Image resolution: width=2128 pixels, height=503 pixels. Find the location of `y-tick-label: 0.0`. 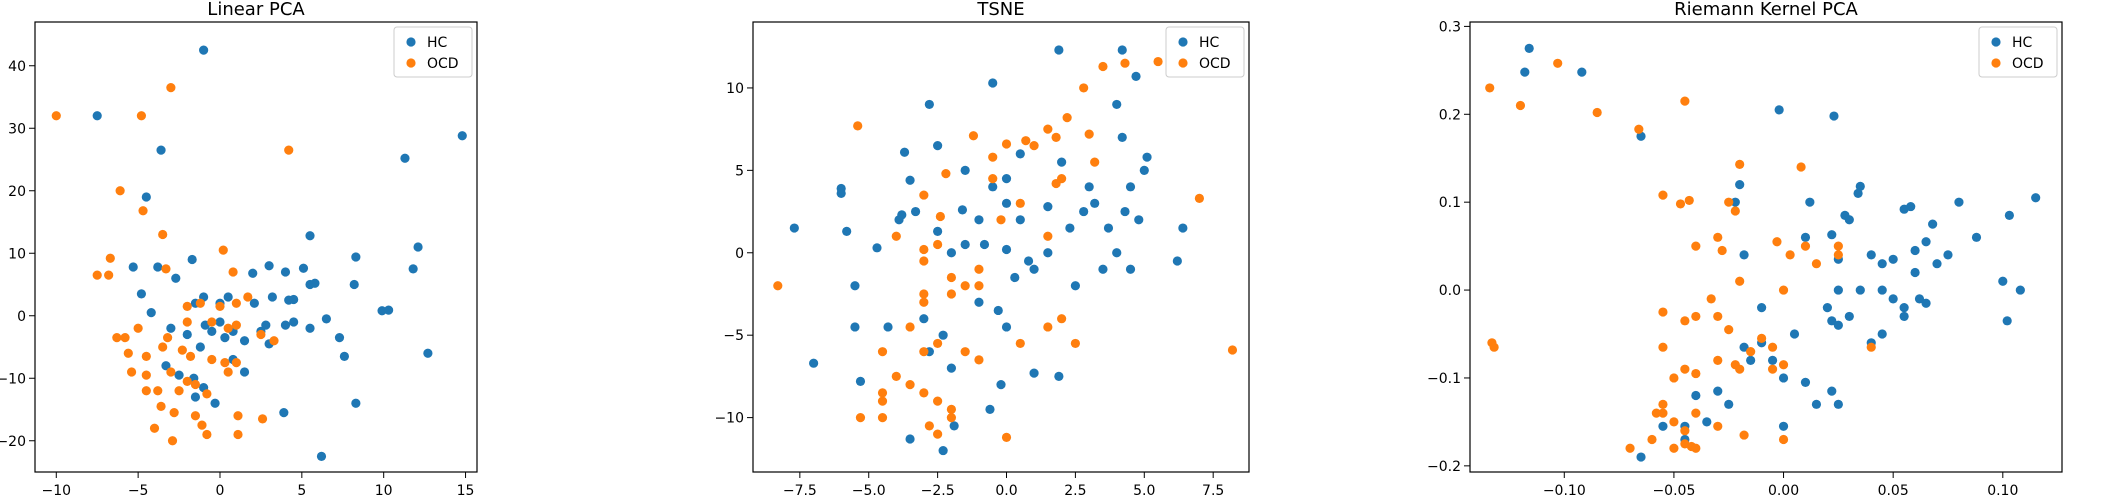

y-tick-label: 0.0 is located at coordinates (1450, 291).